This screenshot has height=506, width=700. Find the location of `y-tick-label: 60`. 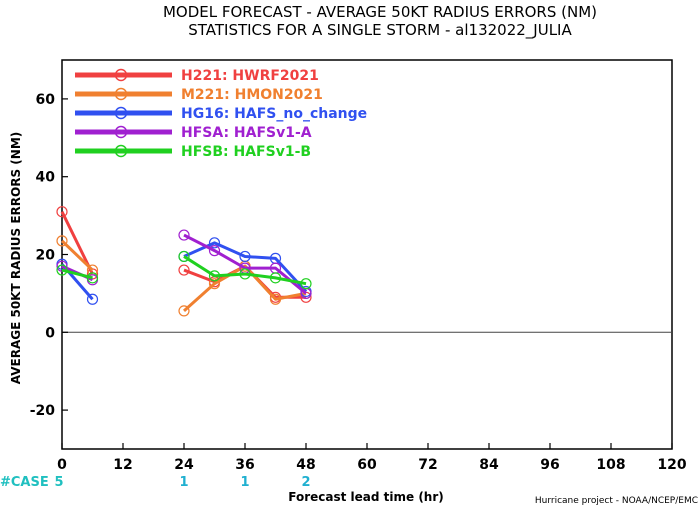

y-tick-label: 60 is located at coordinates (46, 100).